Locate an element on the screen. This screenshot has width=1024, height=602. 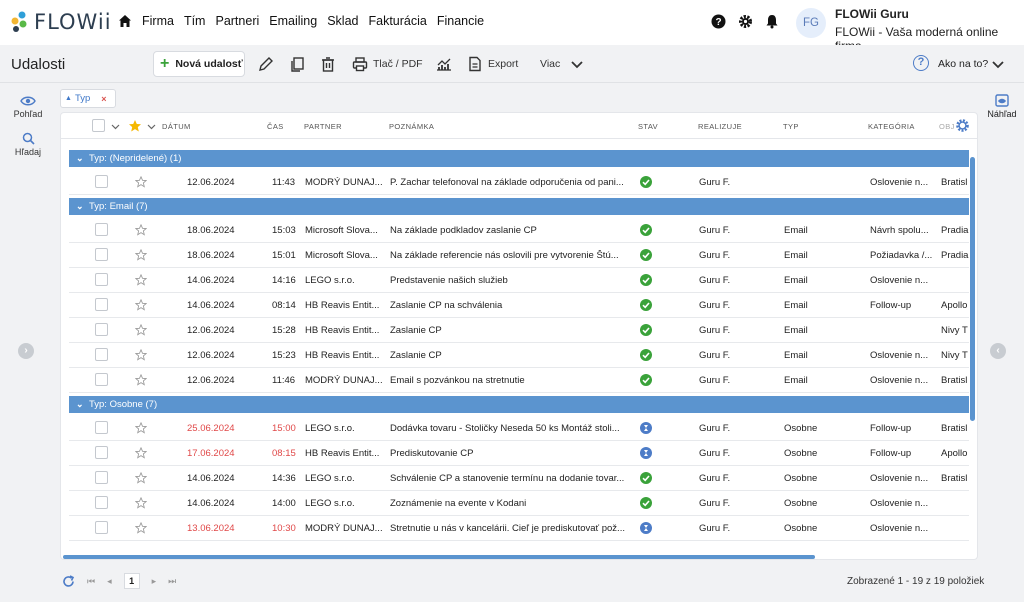
view-toggle: Pohľad is located at coordinates (28, 107).